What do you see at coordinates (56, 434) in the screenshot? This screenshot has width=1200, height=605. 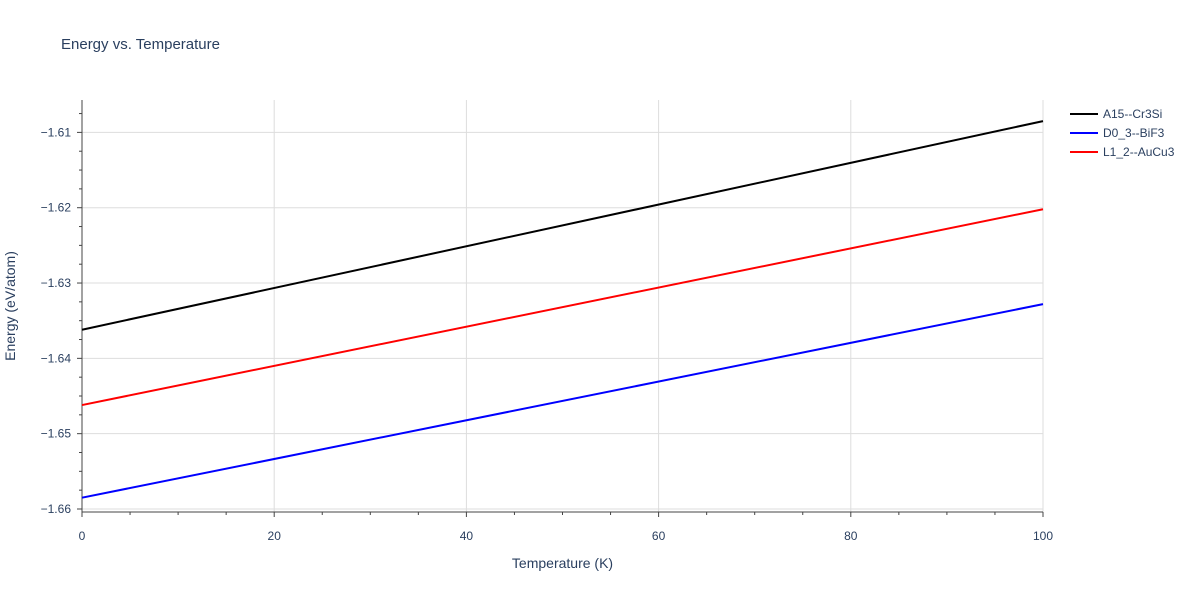 I see `y-tick-label: −1.65` at bounding box center [56, 434].